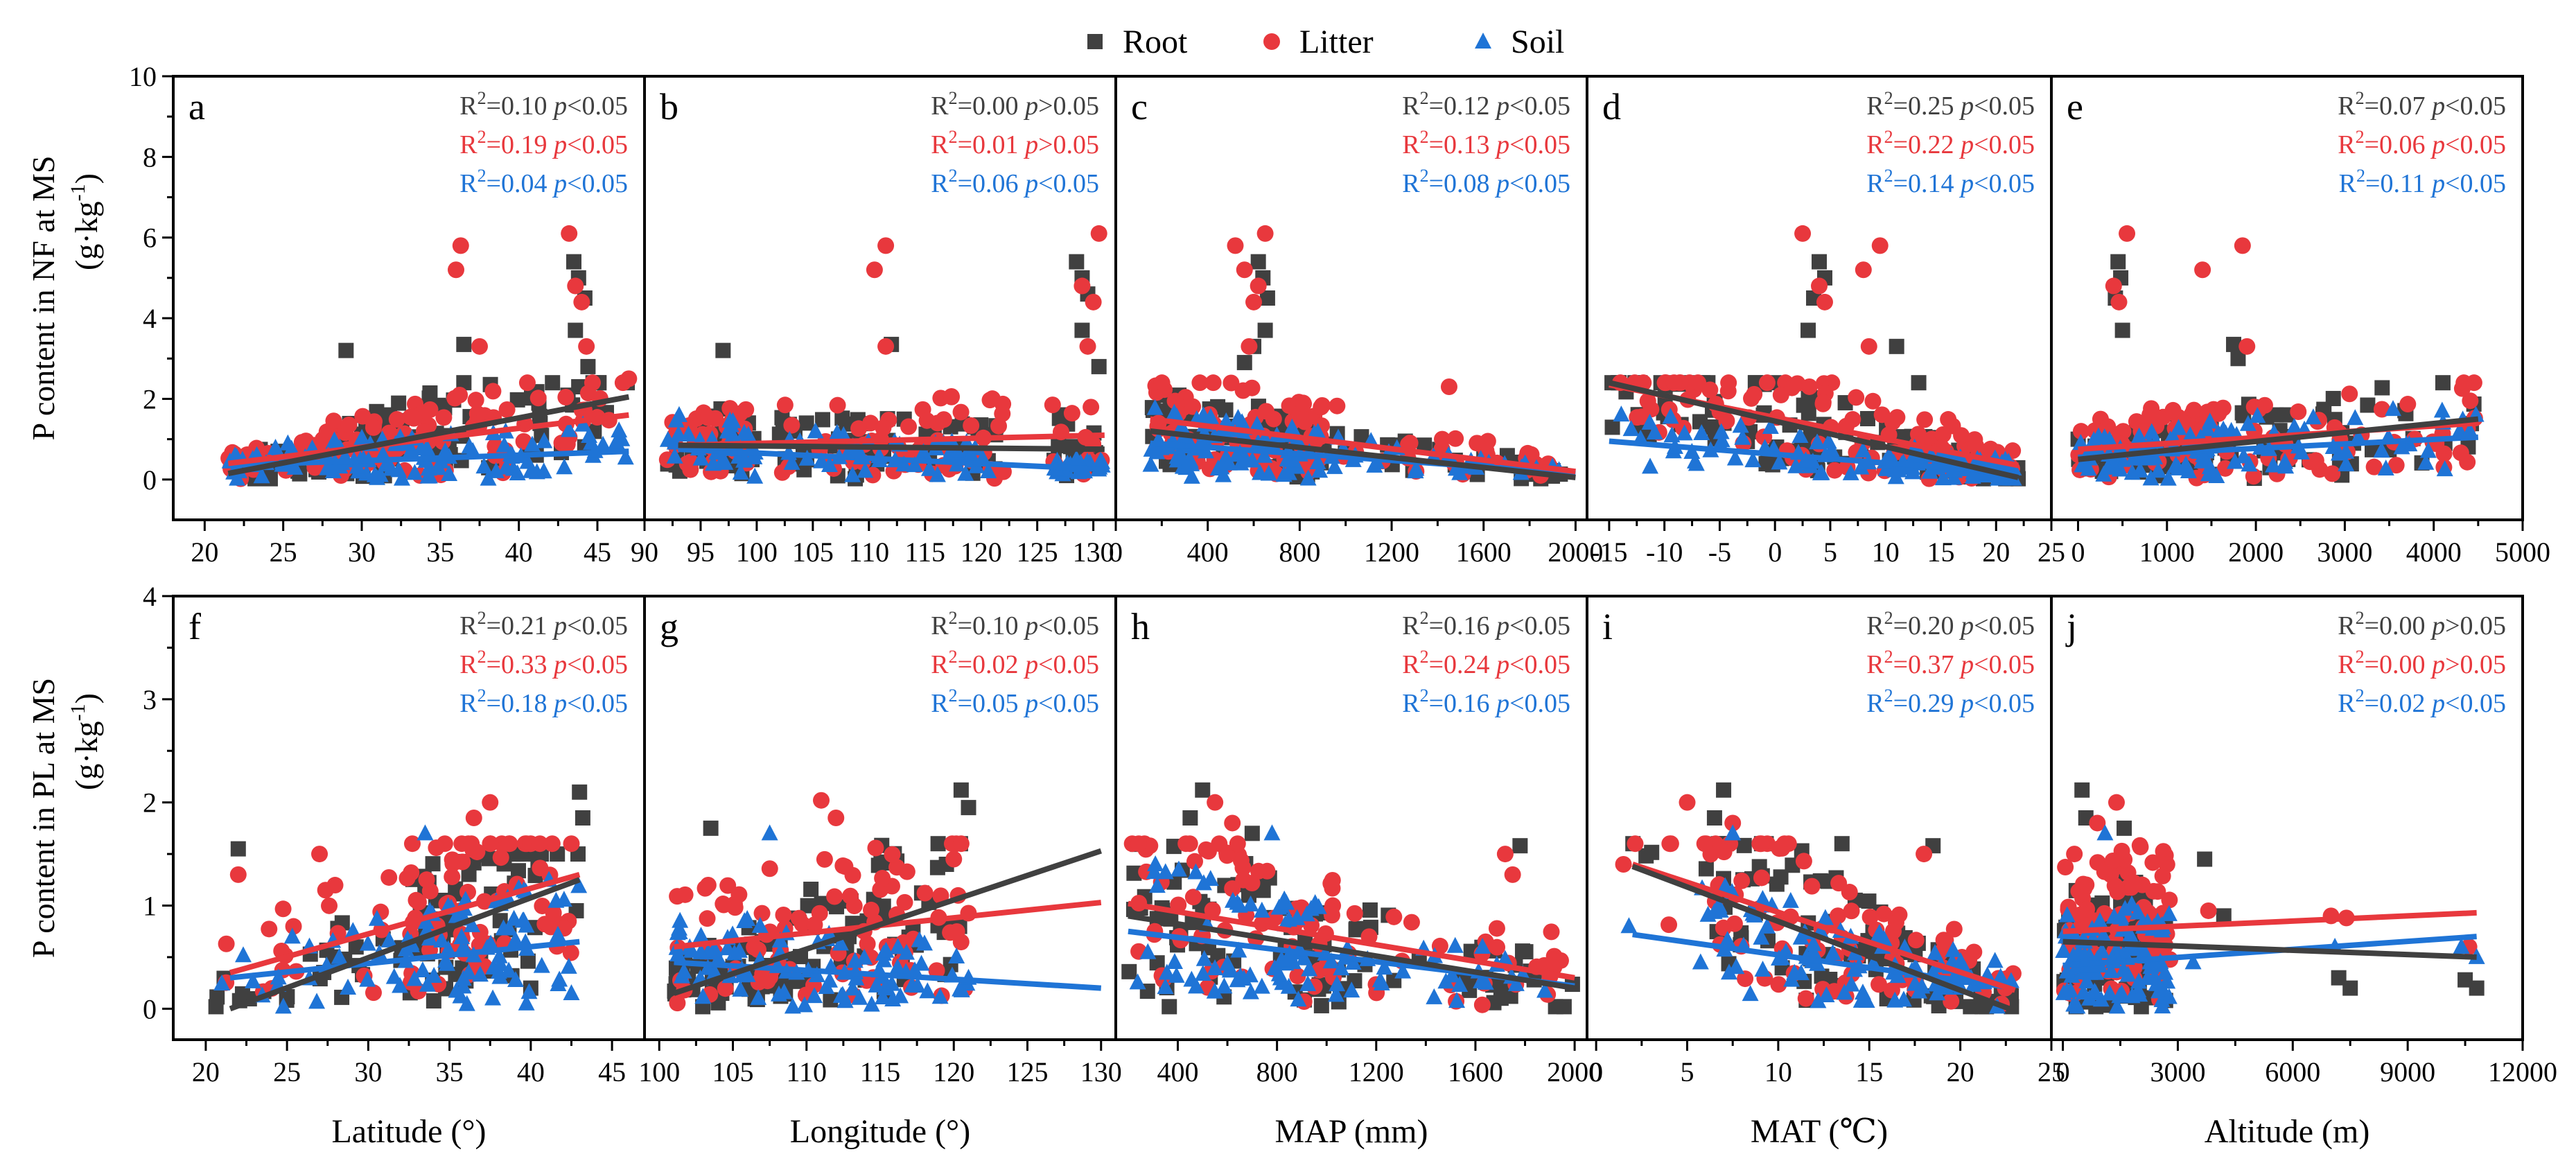  I want to click on panel-frame, so click(2287, 298).